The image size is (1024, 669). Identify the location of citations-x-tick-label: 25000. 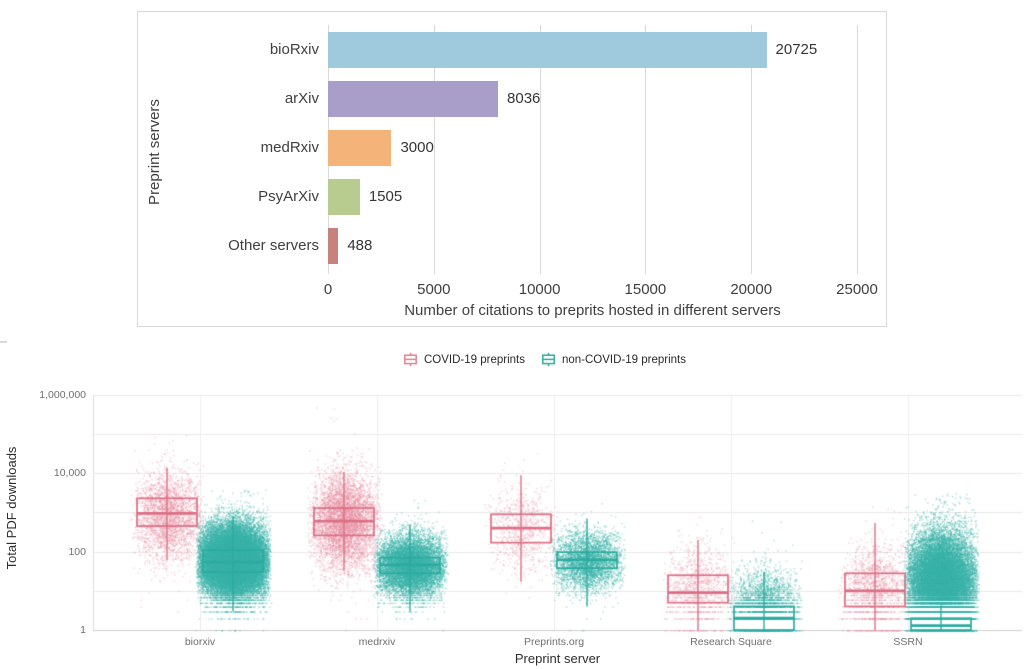
(857, 289).